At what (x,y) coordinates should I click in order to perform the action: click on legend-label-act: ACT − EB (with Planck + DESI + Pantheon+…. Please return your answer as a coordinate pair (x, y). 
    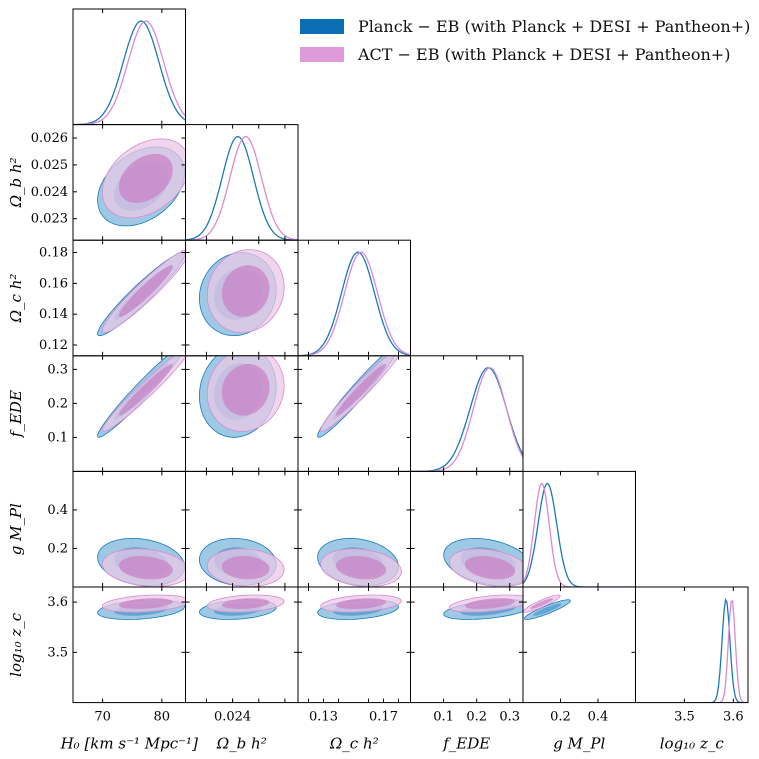
    Looking at the image, I should click on (544, 54).